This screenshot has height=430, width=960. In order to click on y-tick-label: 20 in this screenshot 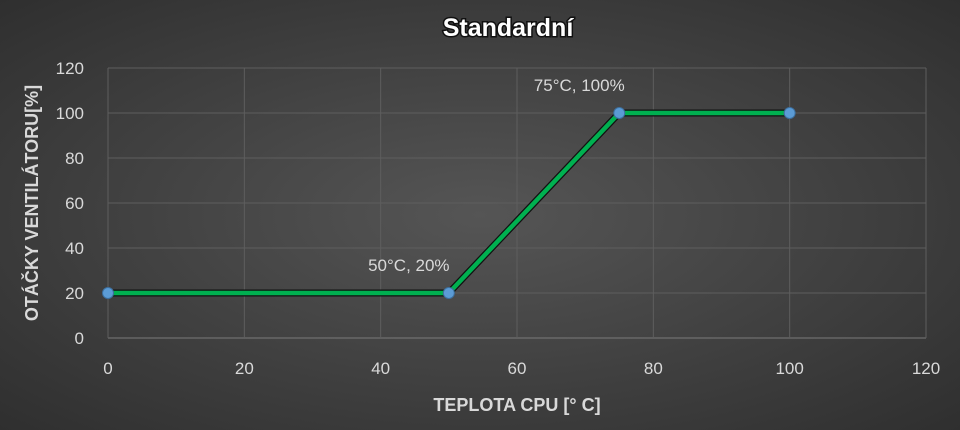, I will do `click(74, 293)`.